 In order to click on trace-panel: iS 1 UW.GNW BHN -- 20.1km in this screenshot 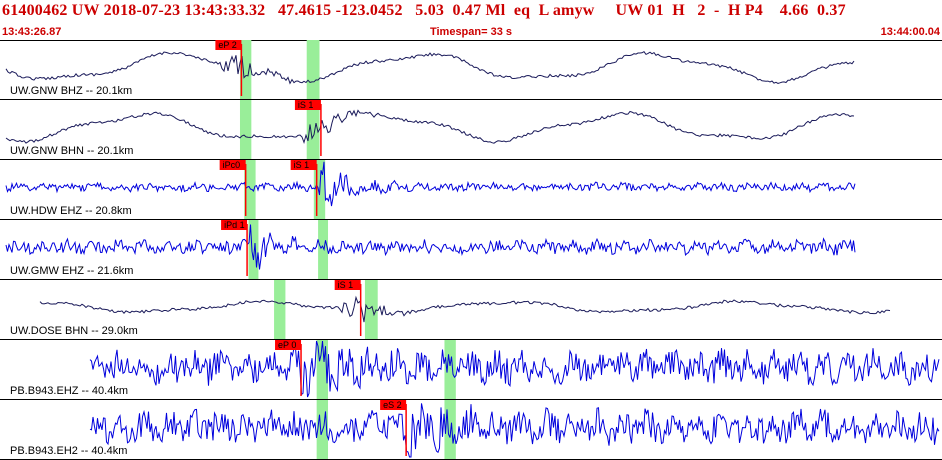, I will do `click(471, 130)`.